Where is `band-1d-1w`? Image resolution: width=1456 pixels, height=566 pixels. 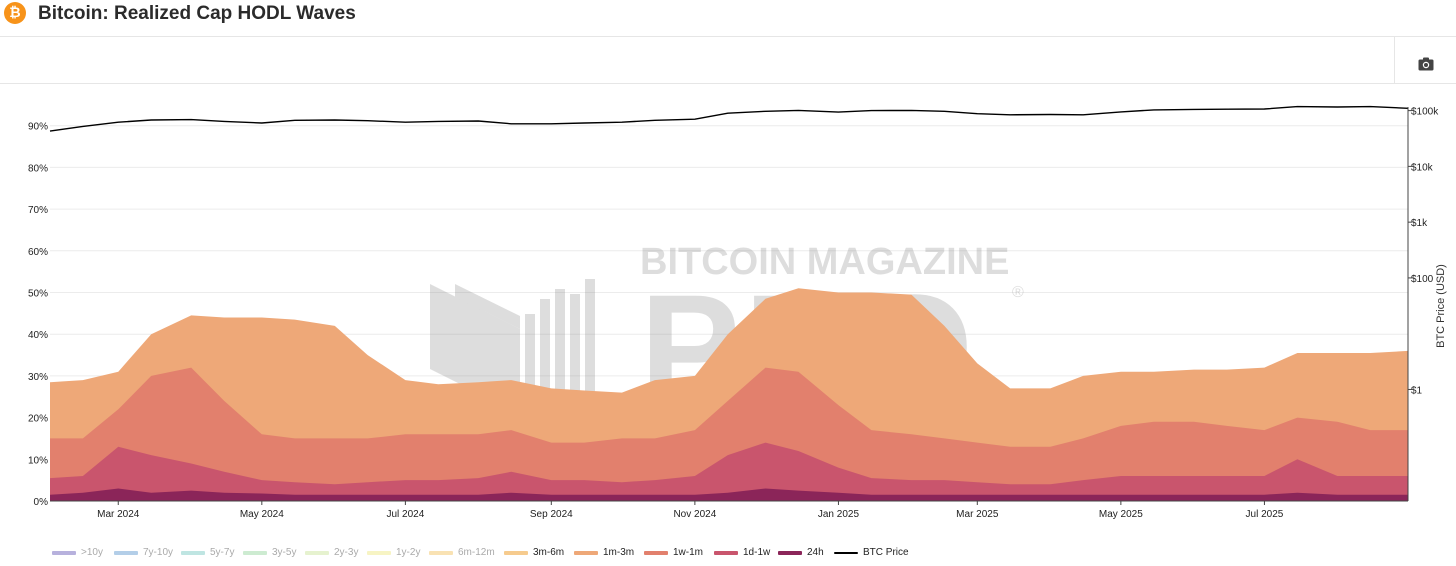
band-1d-1w is located at coordinates (729, 471).